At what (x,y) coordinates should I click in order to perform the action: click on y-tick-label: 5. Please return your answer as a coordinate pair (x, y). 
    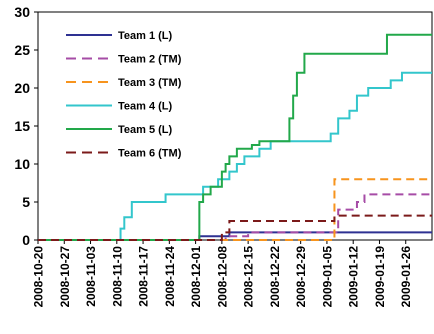
    Looking at the image, I should click on (26, 202).